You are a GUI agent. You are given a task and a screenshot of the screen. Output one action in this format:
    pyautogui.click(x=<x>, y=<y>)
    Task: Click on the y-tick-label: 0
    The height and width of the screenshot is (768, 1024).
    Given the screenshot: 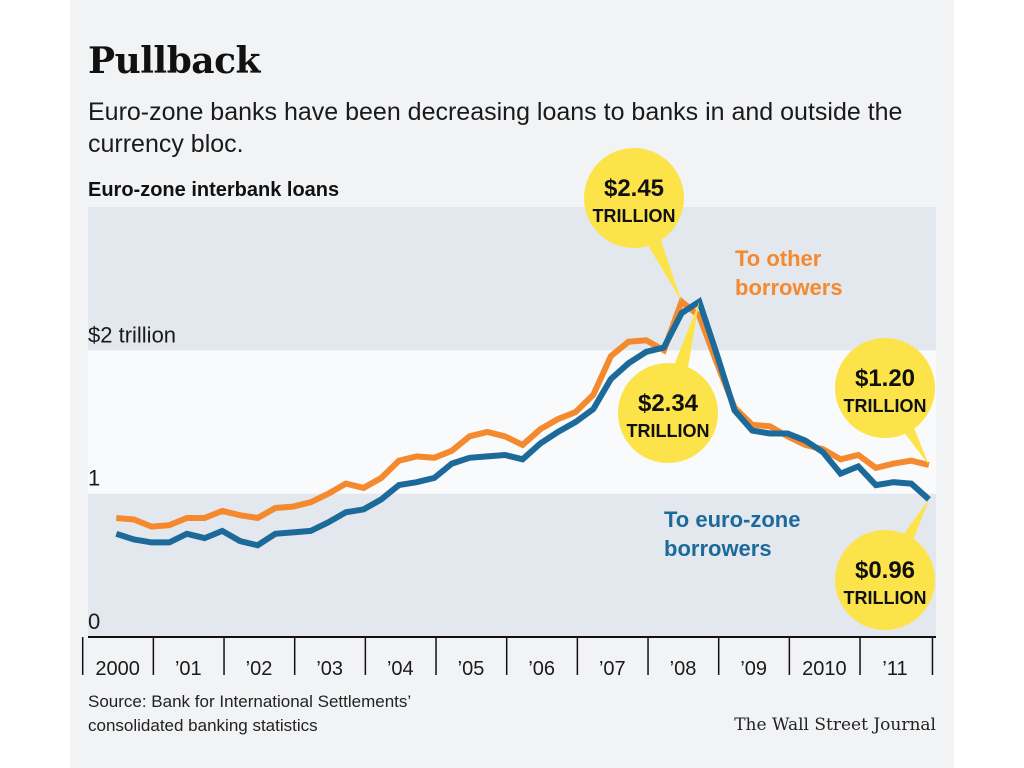 What is the action you would take?
    pyautogui.click(x=94, y=621)
    